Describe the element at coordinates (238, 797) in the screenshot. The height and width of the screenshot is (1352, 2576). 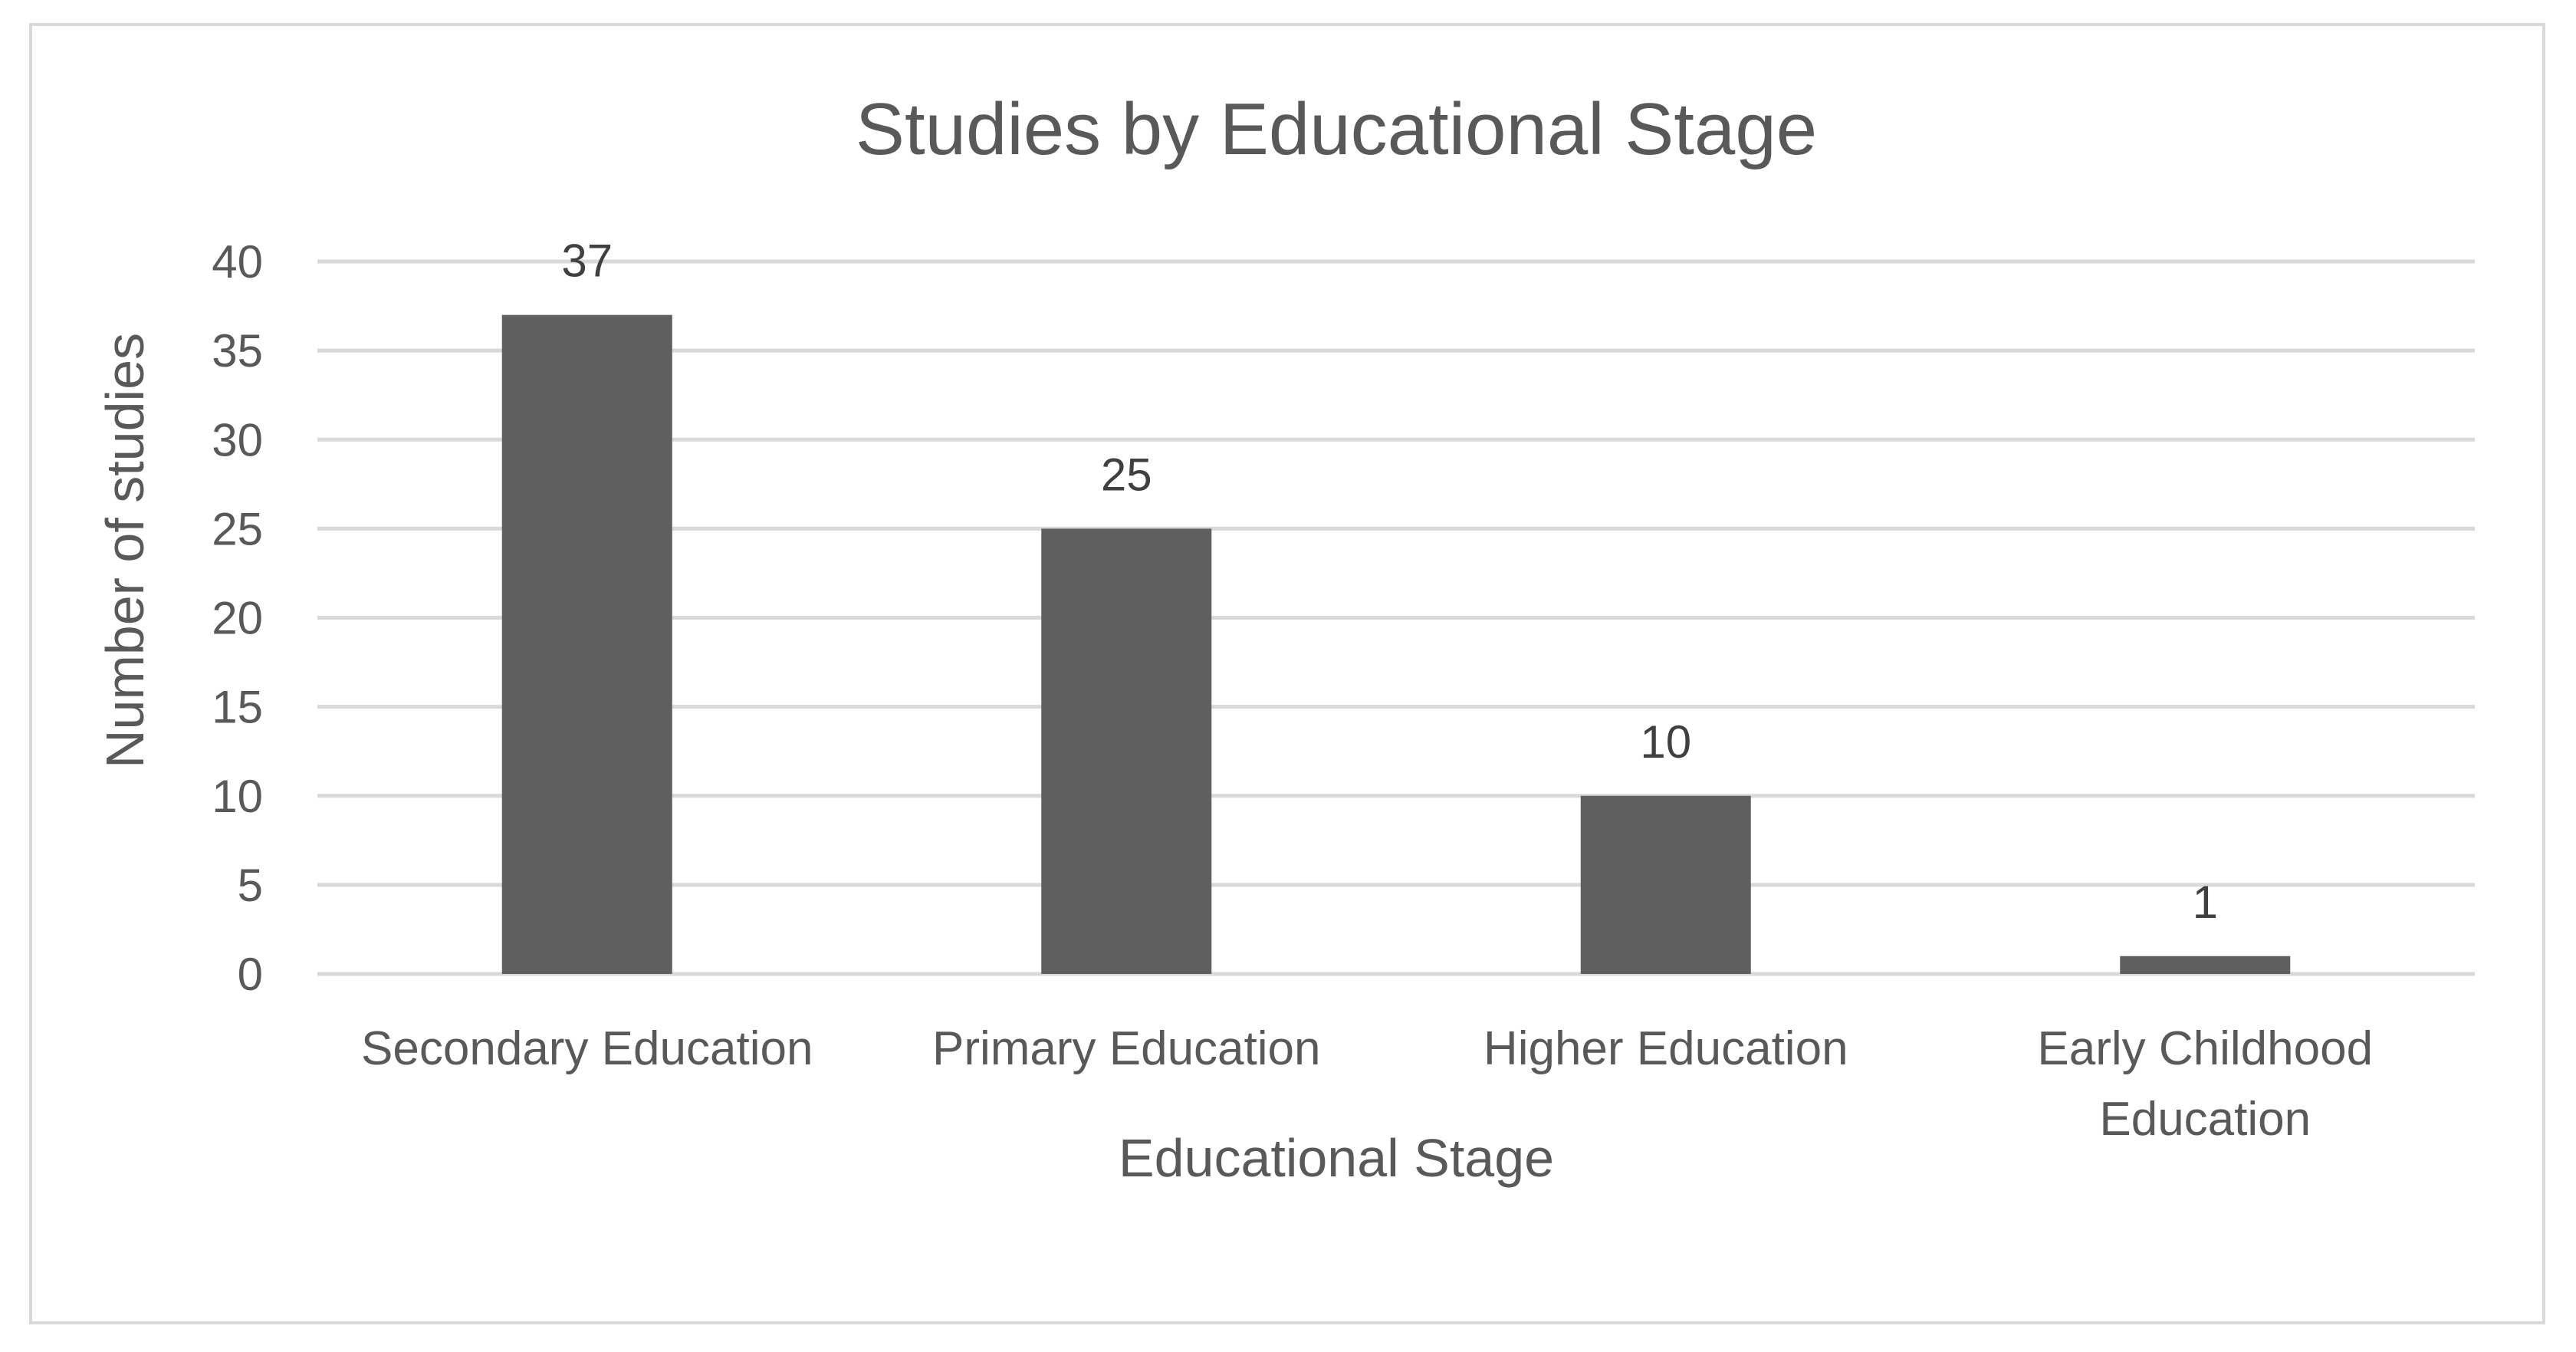
I see `y-tick-label: 10` at that location.